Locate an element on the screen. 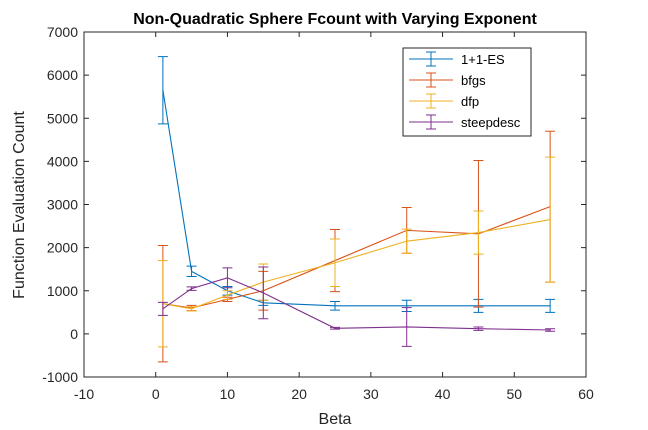 This screenshot has width=648, height=430. x-tick-label: 10 is located at coordinates (228, 394).